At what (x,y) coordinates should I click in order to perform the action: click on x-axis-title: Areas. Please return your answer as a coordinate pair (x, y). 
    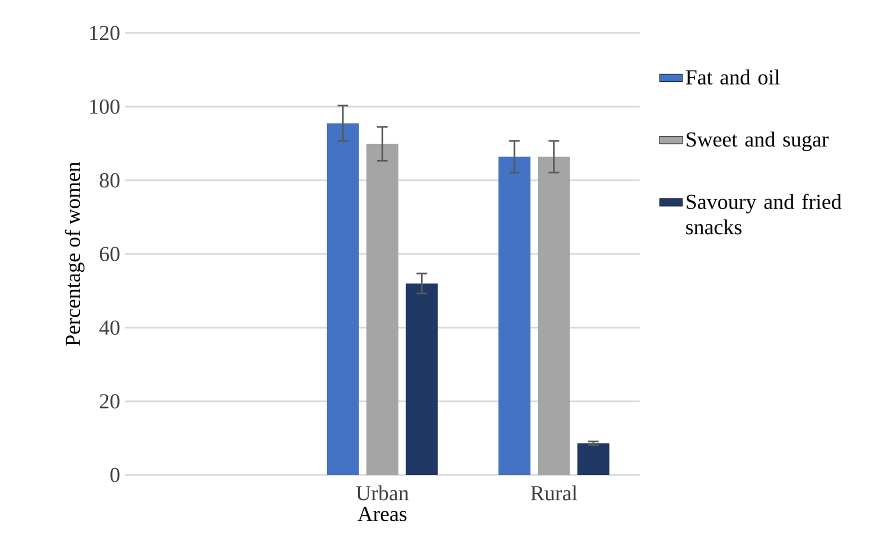
    Looking at the image, I should click on (382, 514).